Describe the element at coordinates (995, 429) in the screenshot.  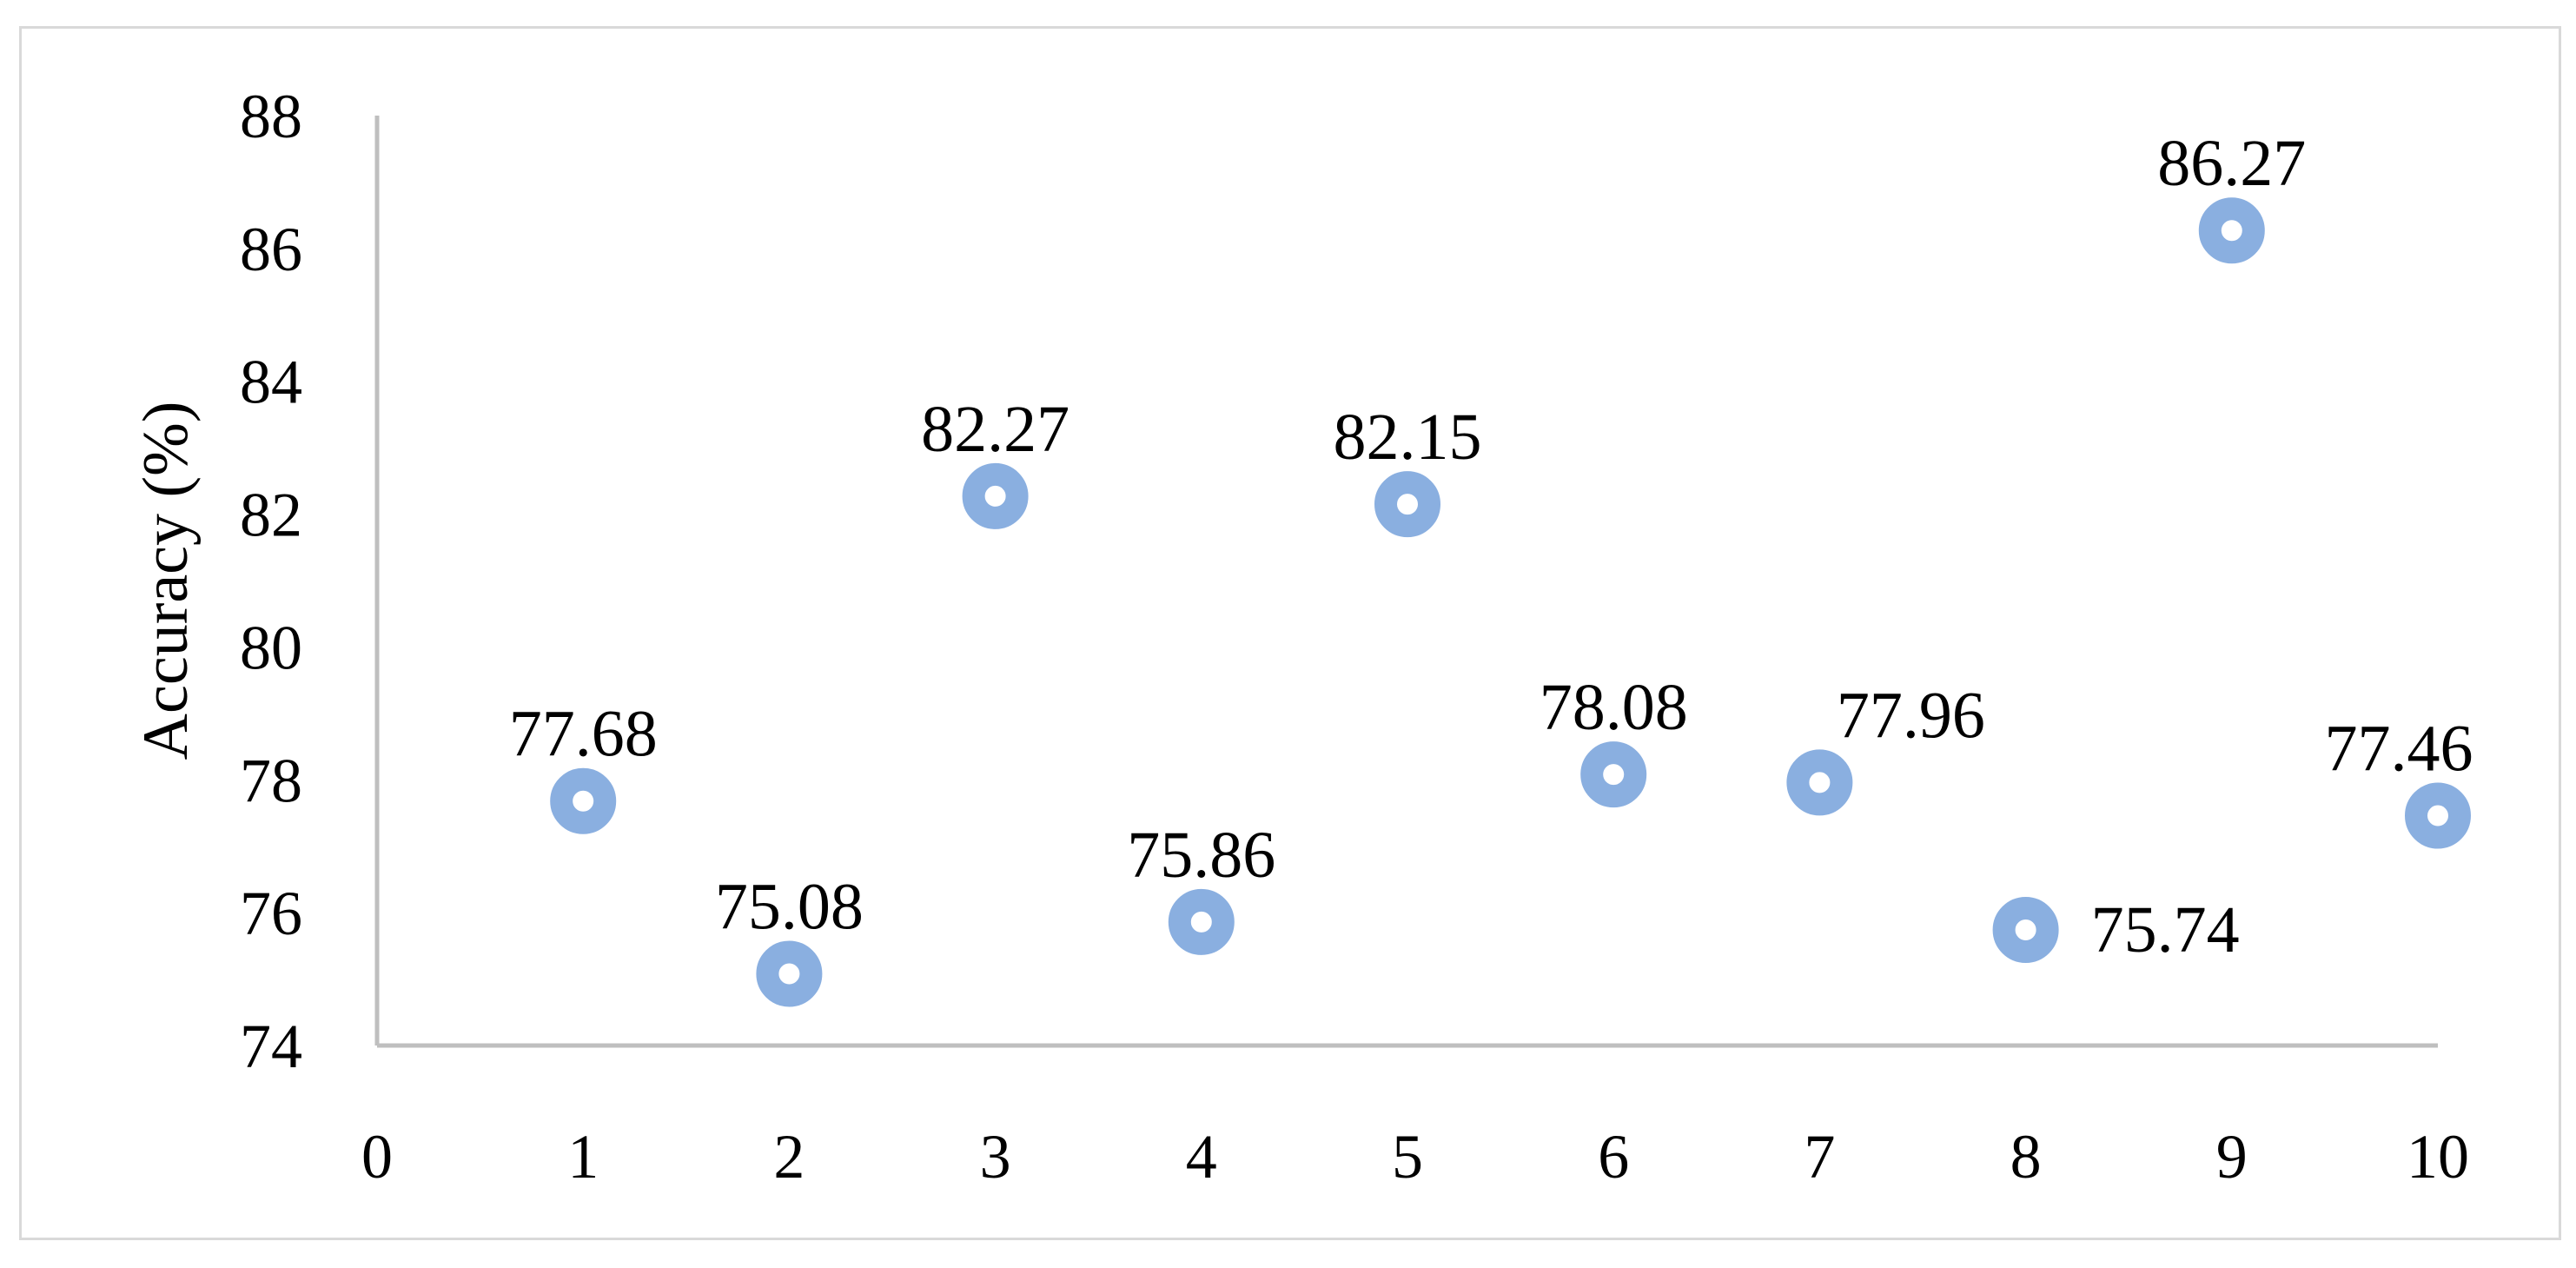
I see `data-label: 82.27` at that location.